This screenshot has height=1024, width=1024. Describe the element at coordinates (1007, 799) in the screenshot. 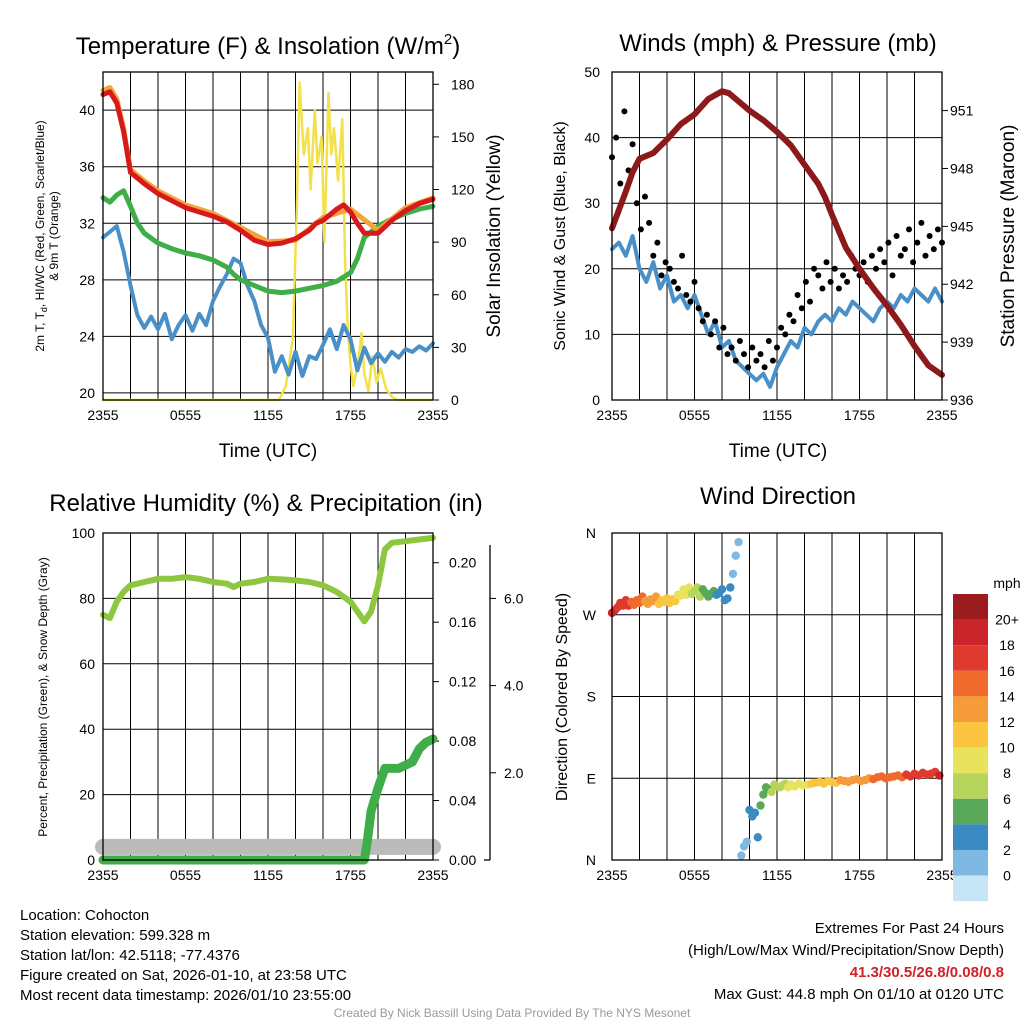

I see `legend-label: 6` at that location.